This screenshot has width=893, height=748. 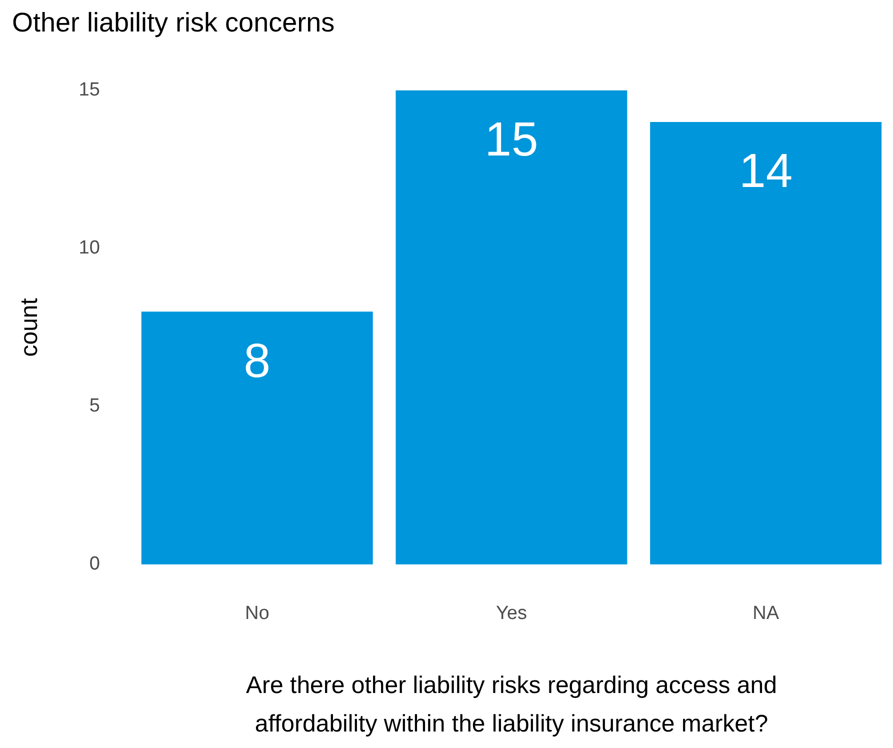 I want to click on y-tick-label: 5, so click(x=94, y=406).